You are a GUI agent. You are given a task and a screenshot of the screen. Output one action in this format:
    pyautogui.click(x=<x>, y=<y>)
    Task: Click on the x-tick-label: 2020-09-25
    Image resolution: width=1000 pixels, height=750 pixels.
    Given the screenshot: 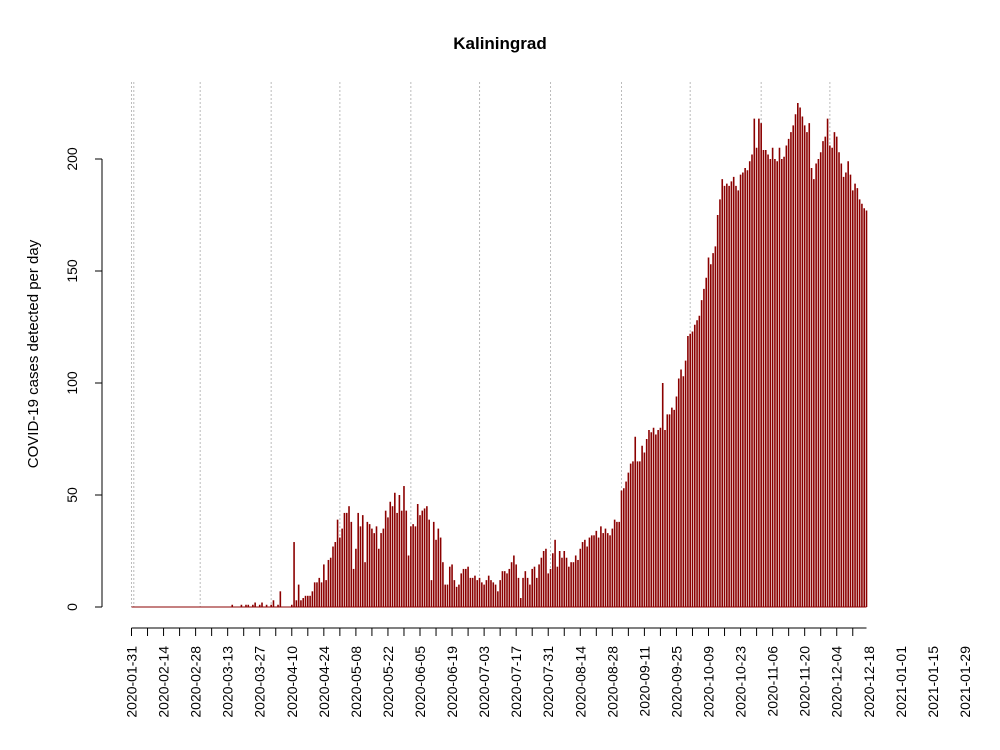 What is the action you would take?
    pyautogui.click(x=676, y=682)
    